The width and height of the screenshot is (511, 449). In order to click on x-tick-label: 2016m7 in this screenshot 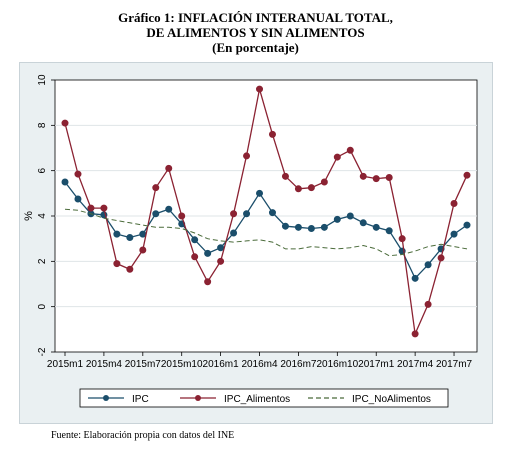, I will do `click(298, 364)`.